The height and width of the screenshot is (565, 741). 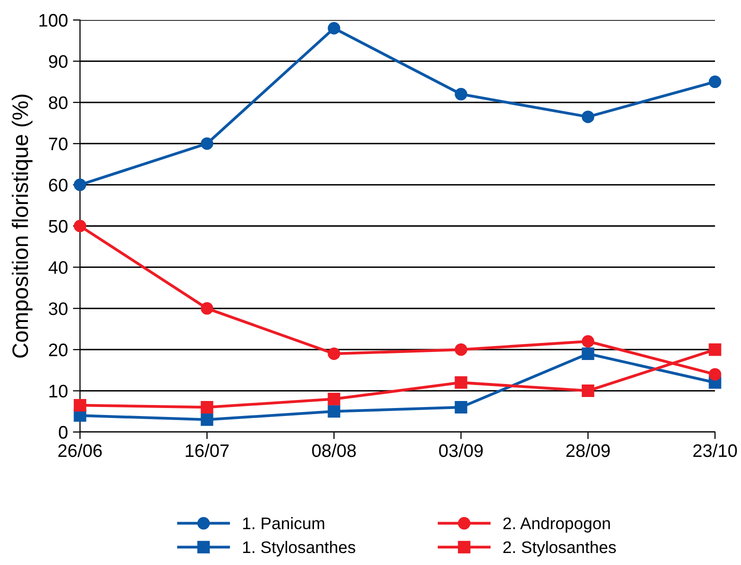 What do you see at coordinates (556, 525) in the screenshot?
I see `legend-label: 2. Andropogon` at bounding box center [556, 525].